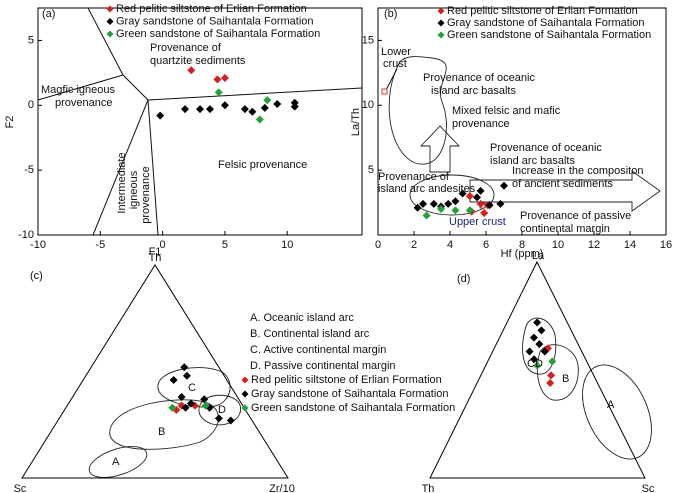 This screenshot has height=493, width=700. I want to click on vertex-label: La, so click(538, 256).